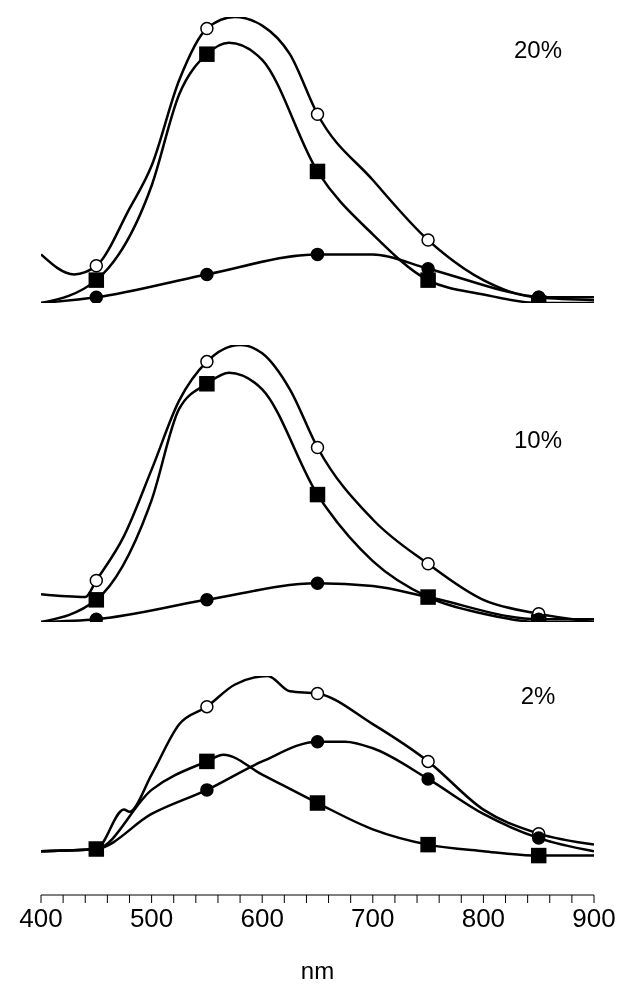  Describe the element at coordinates (483, 918) in the screenshot. I see `x-tick-label: 800` at that location.